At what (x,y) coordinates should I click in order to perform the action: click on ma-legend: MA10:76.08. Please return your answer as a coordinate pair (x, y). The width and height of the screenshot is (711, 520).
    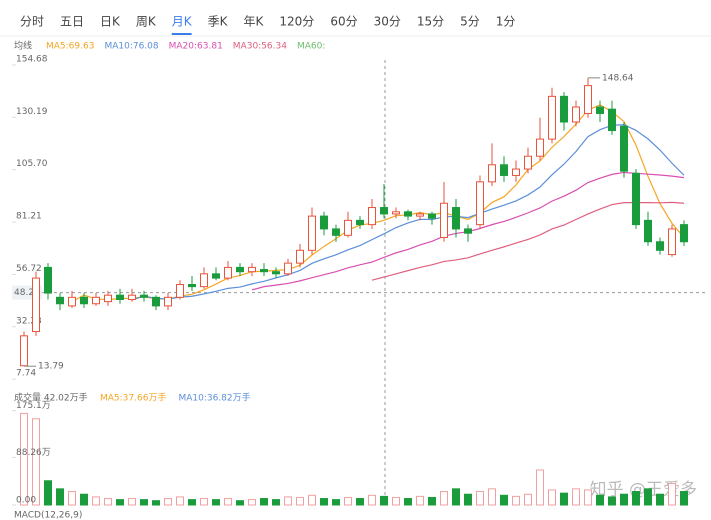
    Looking at the image, I should click on (131, 47).